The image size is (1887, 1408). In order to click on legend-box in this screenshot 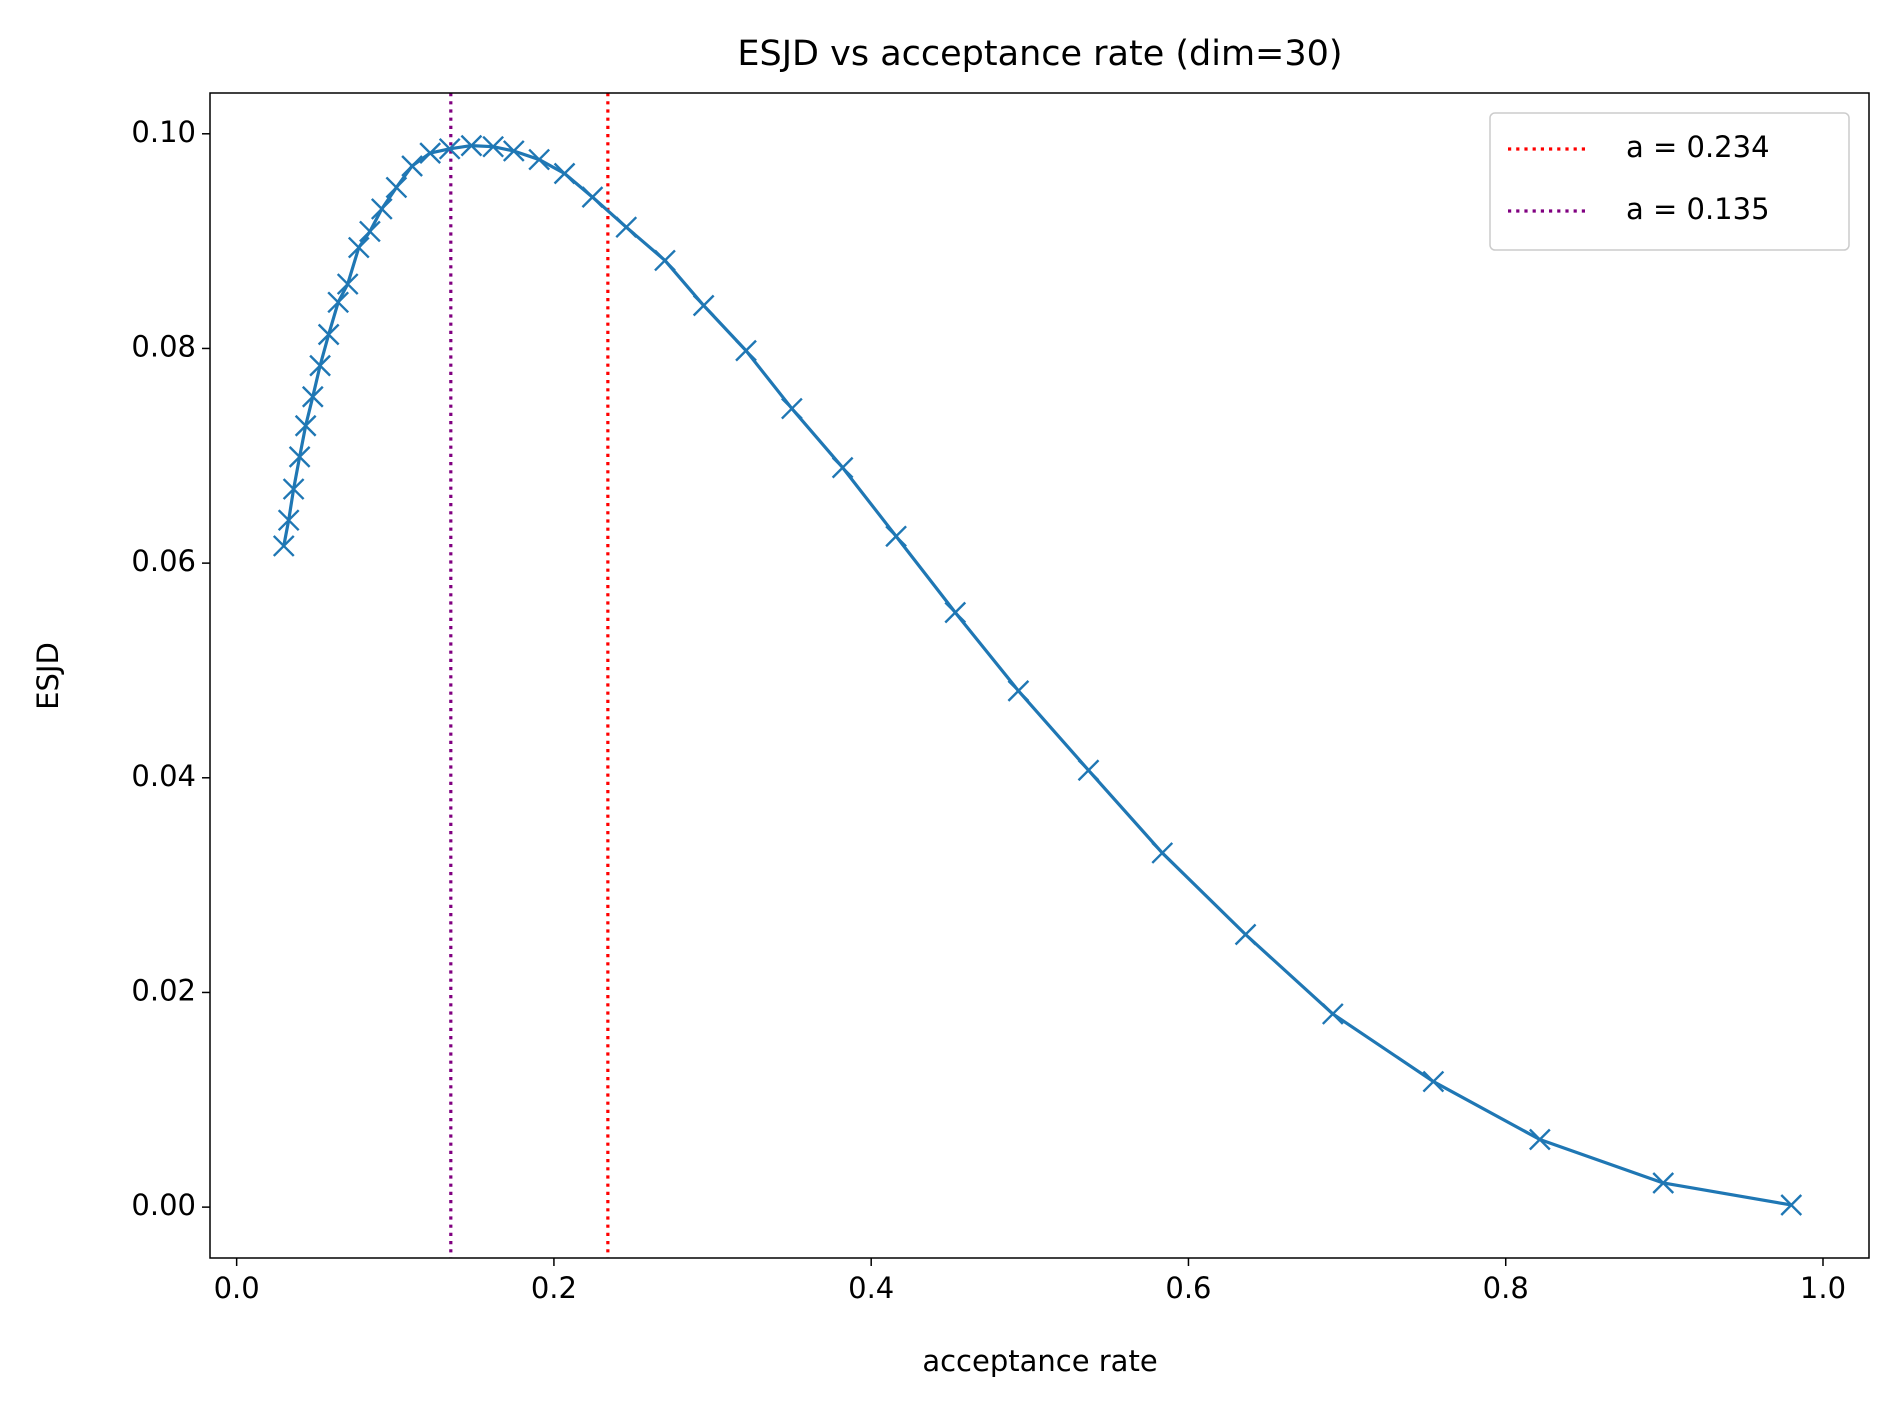, I will do `click(1669, 181)`.